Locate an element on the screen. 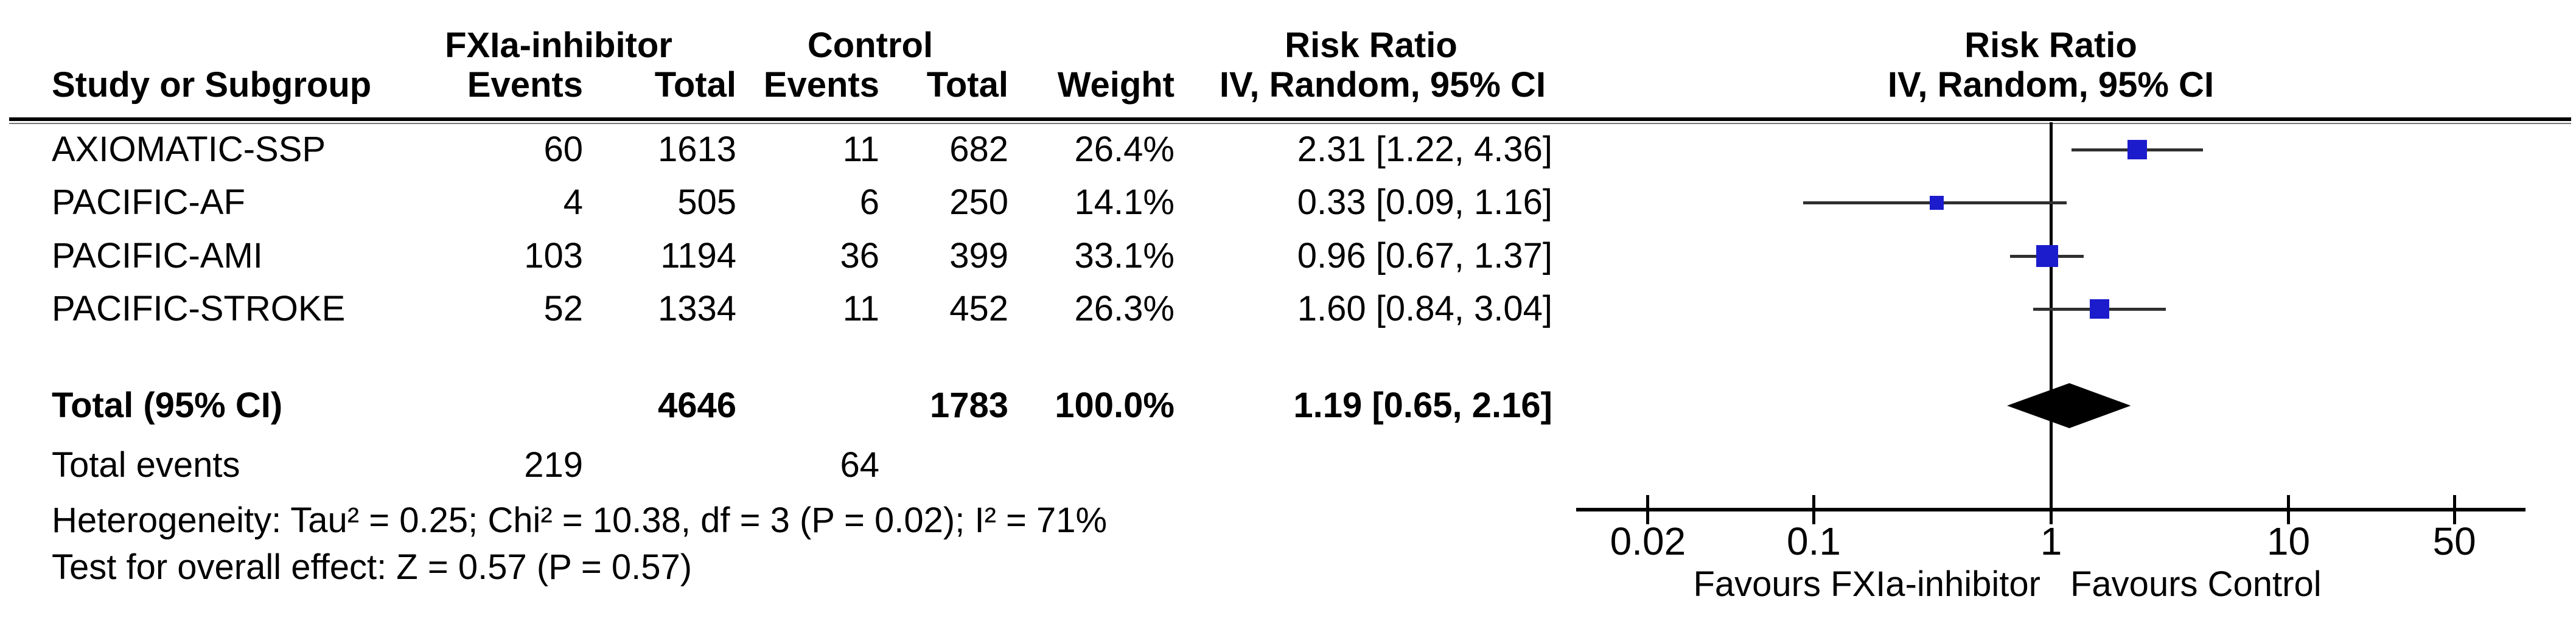 The height and width of the screenshot is (624, 2576). col-header-events-control: Events is located at coordinates (821, 85).